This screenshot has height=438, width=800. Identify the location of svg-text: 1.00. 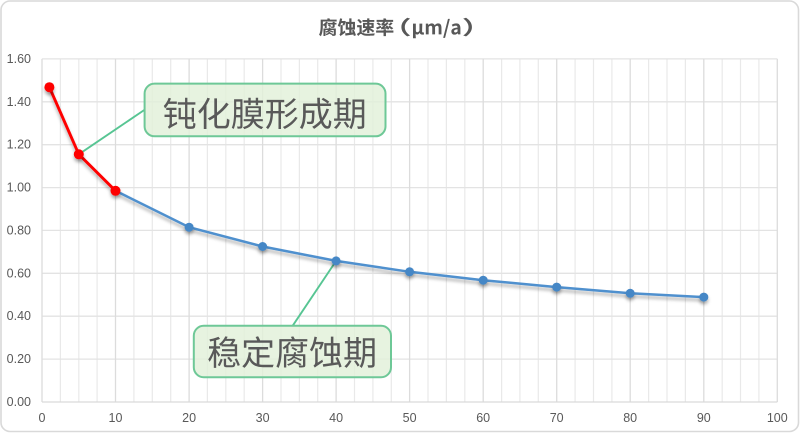
(19, 188).